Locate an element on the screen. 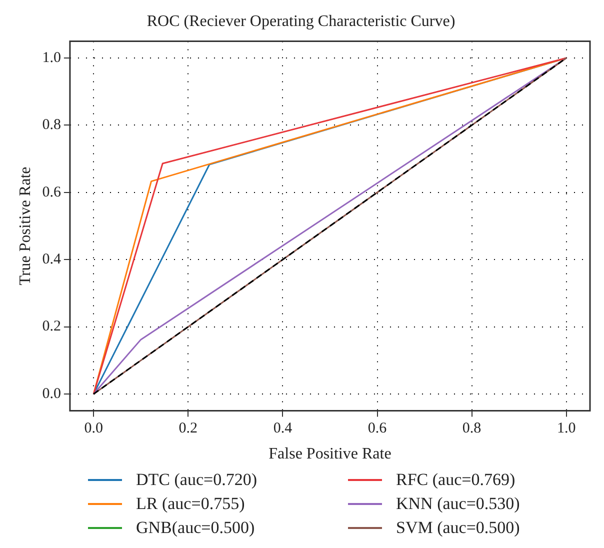 The width and height of the screenshot is (604, 548). x-tick-label: 0.6 is located at coordinates (378, 428).